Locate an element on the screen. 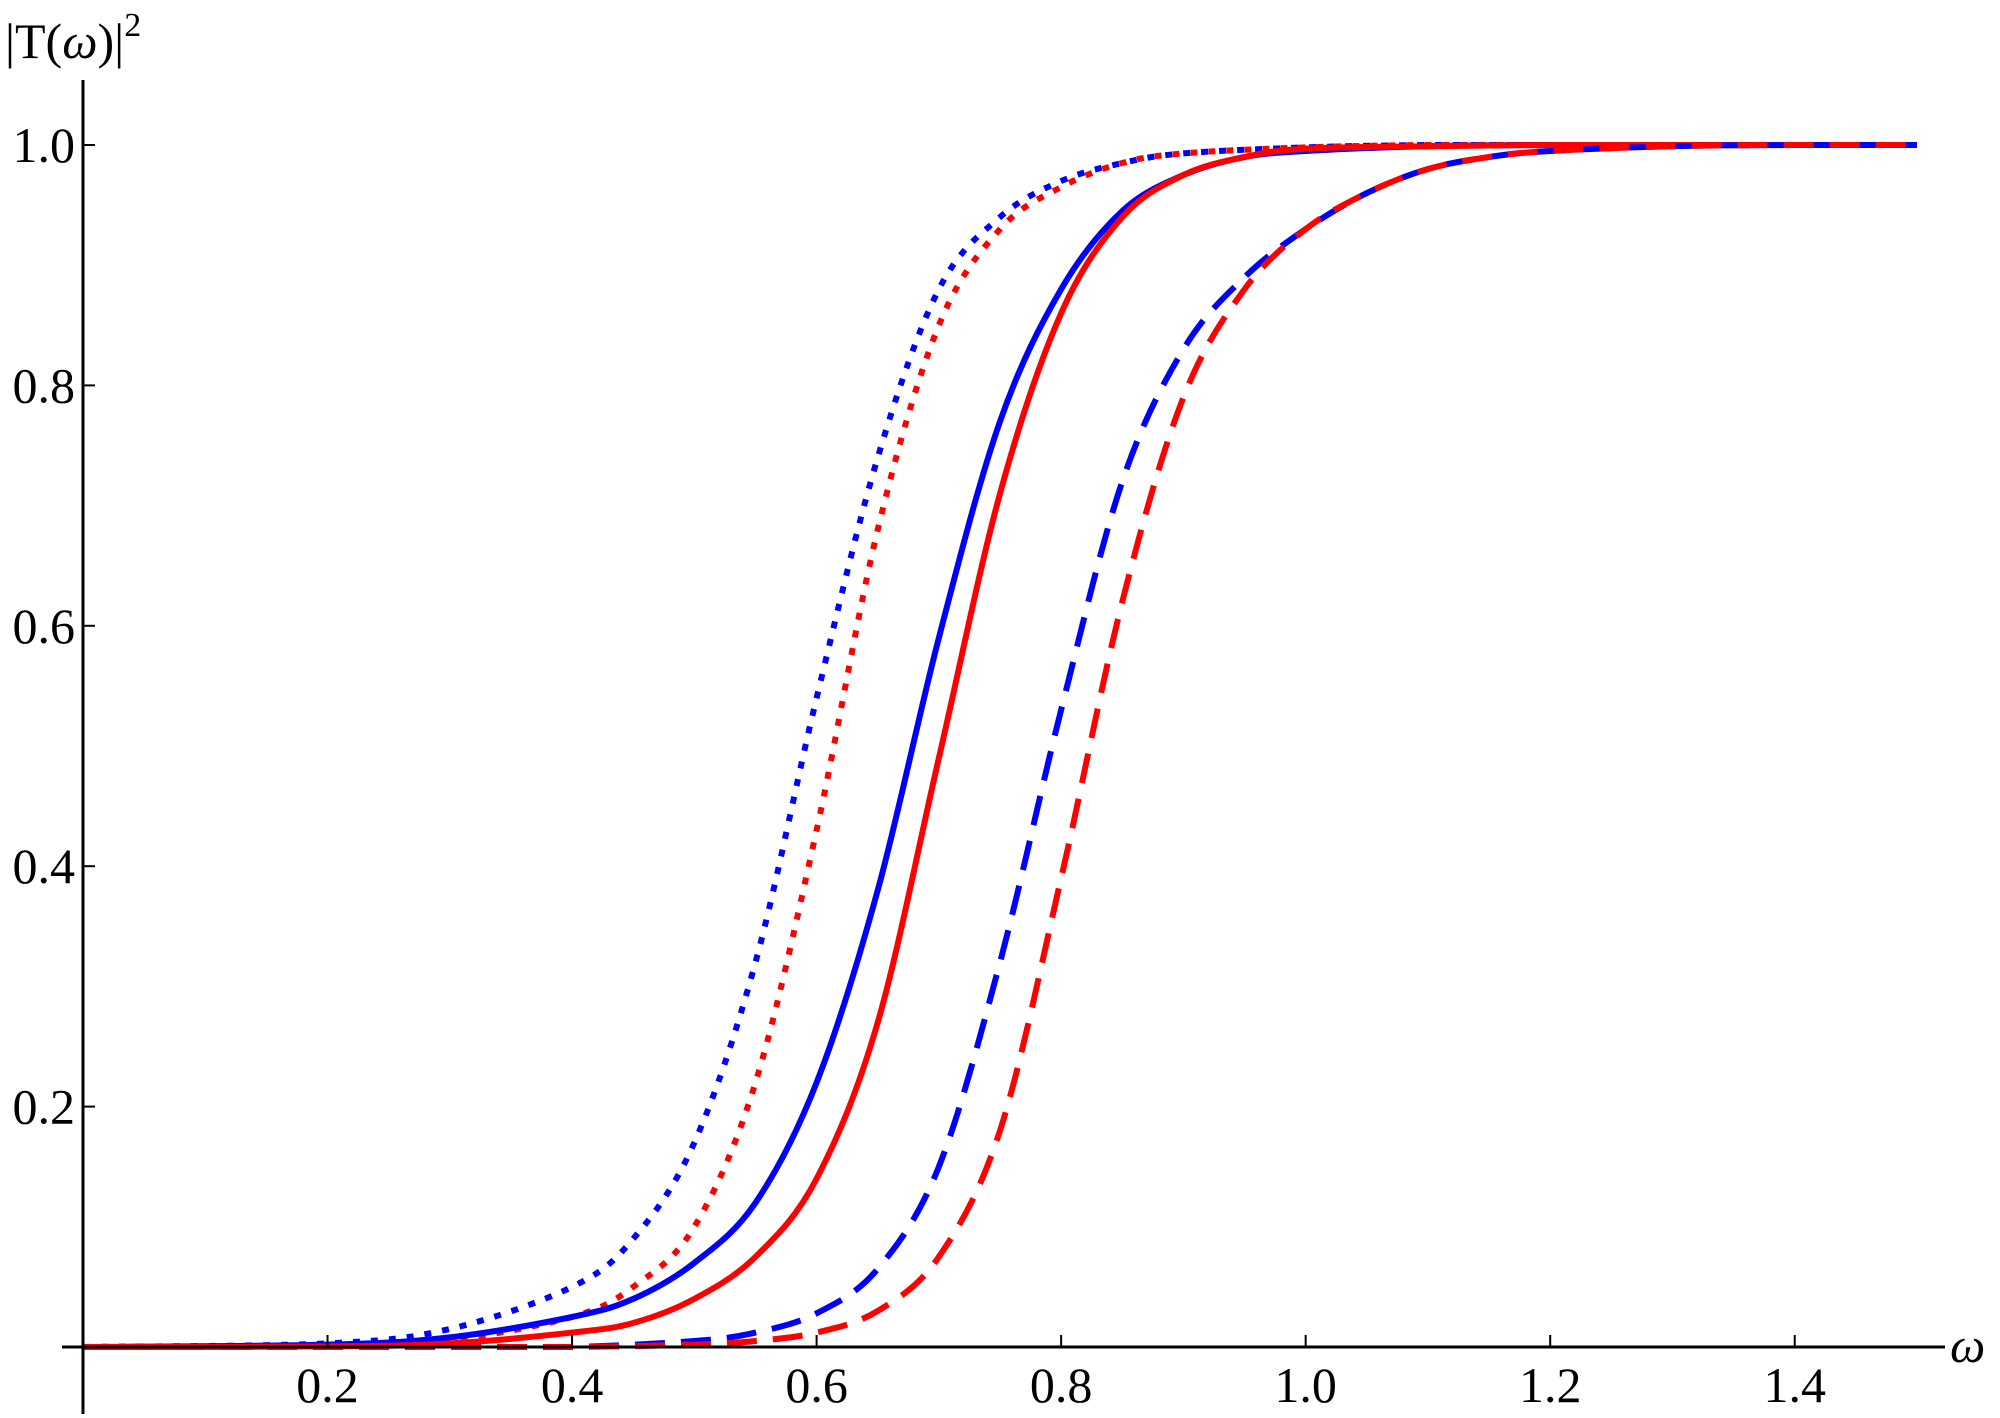 The height and width of the screenshot is (1418, 2000). x-tick-label: 1.2 is located at coordinates (1550, 1385).